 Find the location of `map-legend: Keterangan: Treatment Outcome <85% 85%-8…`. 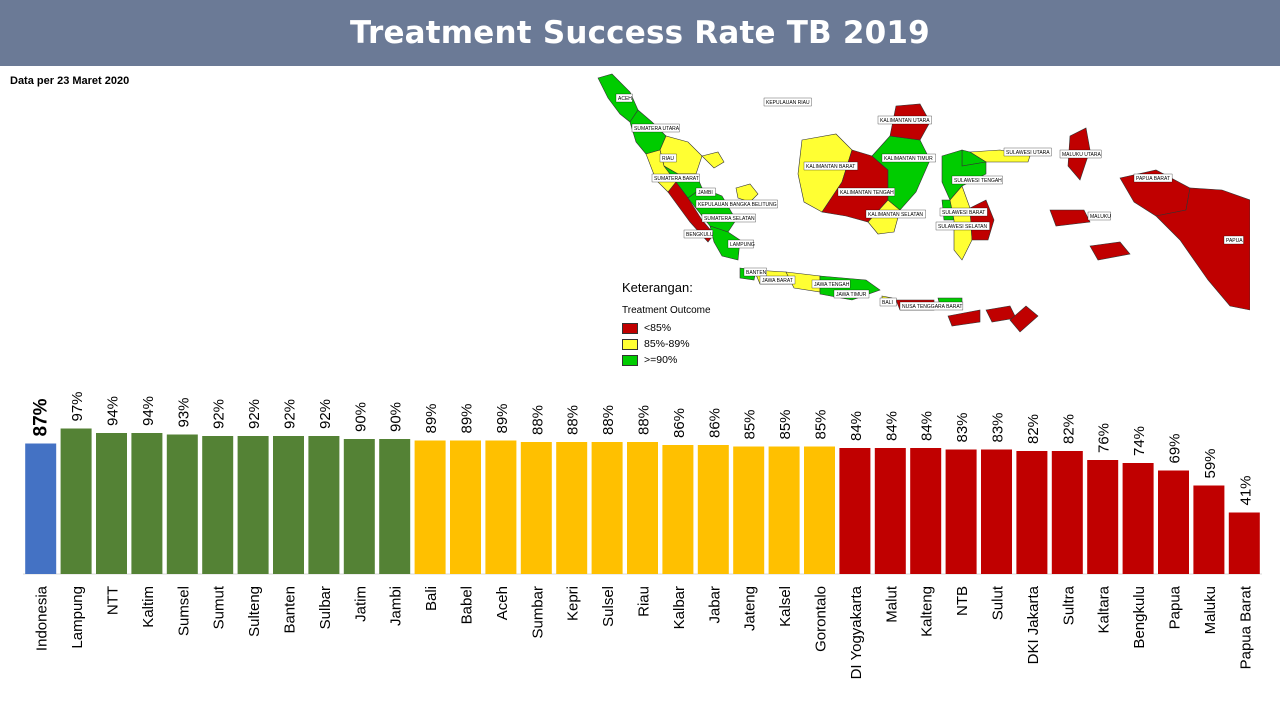

map-legend: Keterangan: Treatment Outcome <85% 85%-8… is located at coordinates (692, 324).